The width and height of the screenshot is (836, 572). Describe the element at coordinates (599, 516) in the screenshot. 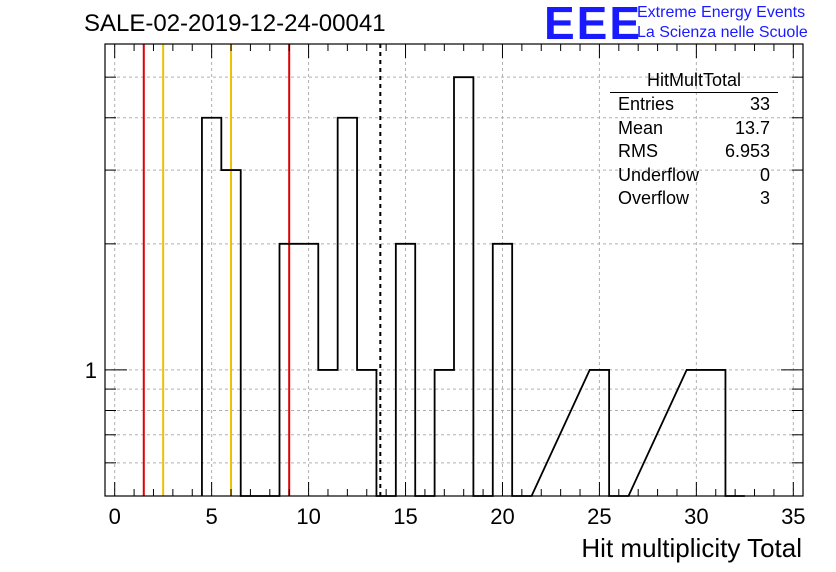

I see `x-tick-label: 25` at that location.